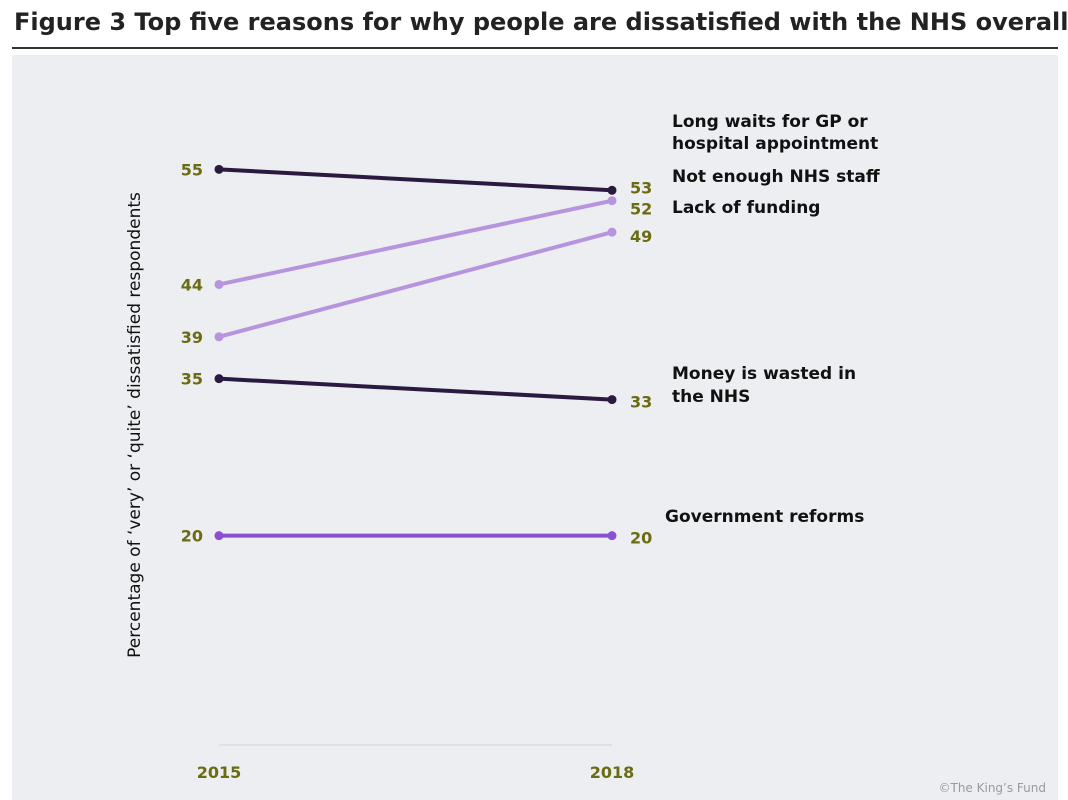 Image resolution: width=1068 pixels, height=800 pixels. I want to click on value-label-long-waits-for-gp-or-hospital-appointment-2018: 53, so click(641, 187).